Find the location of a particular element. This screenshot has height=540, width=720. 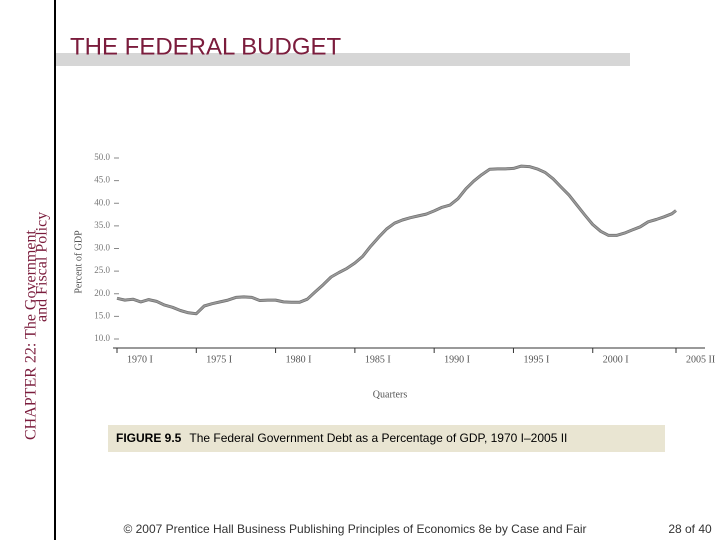

caption-box is located at coordinates (386, 438).